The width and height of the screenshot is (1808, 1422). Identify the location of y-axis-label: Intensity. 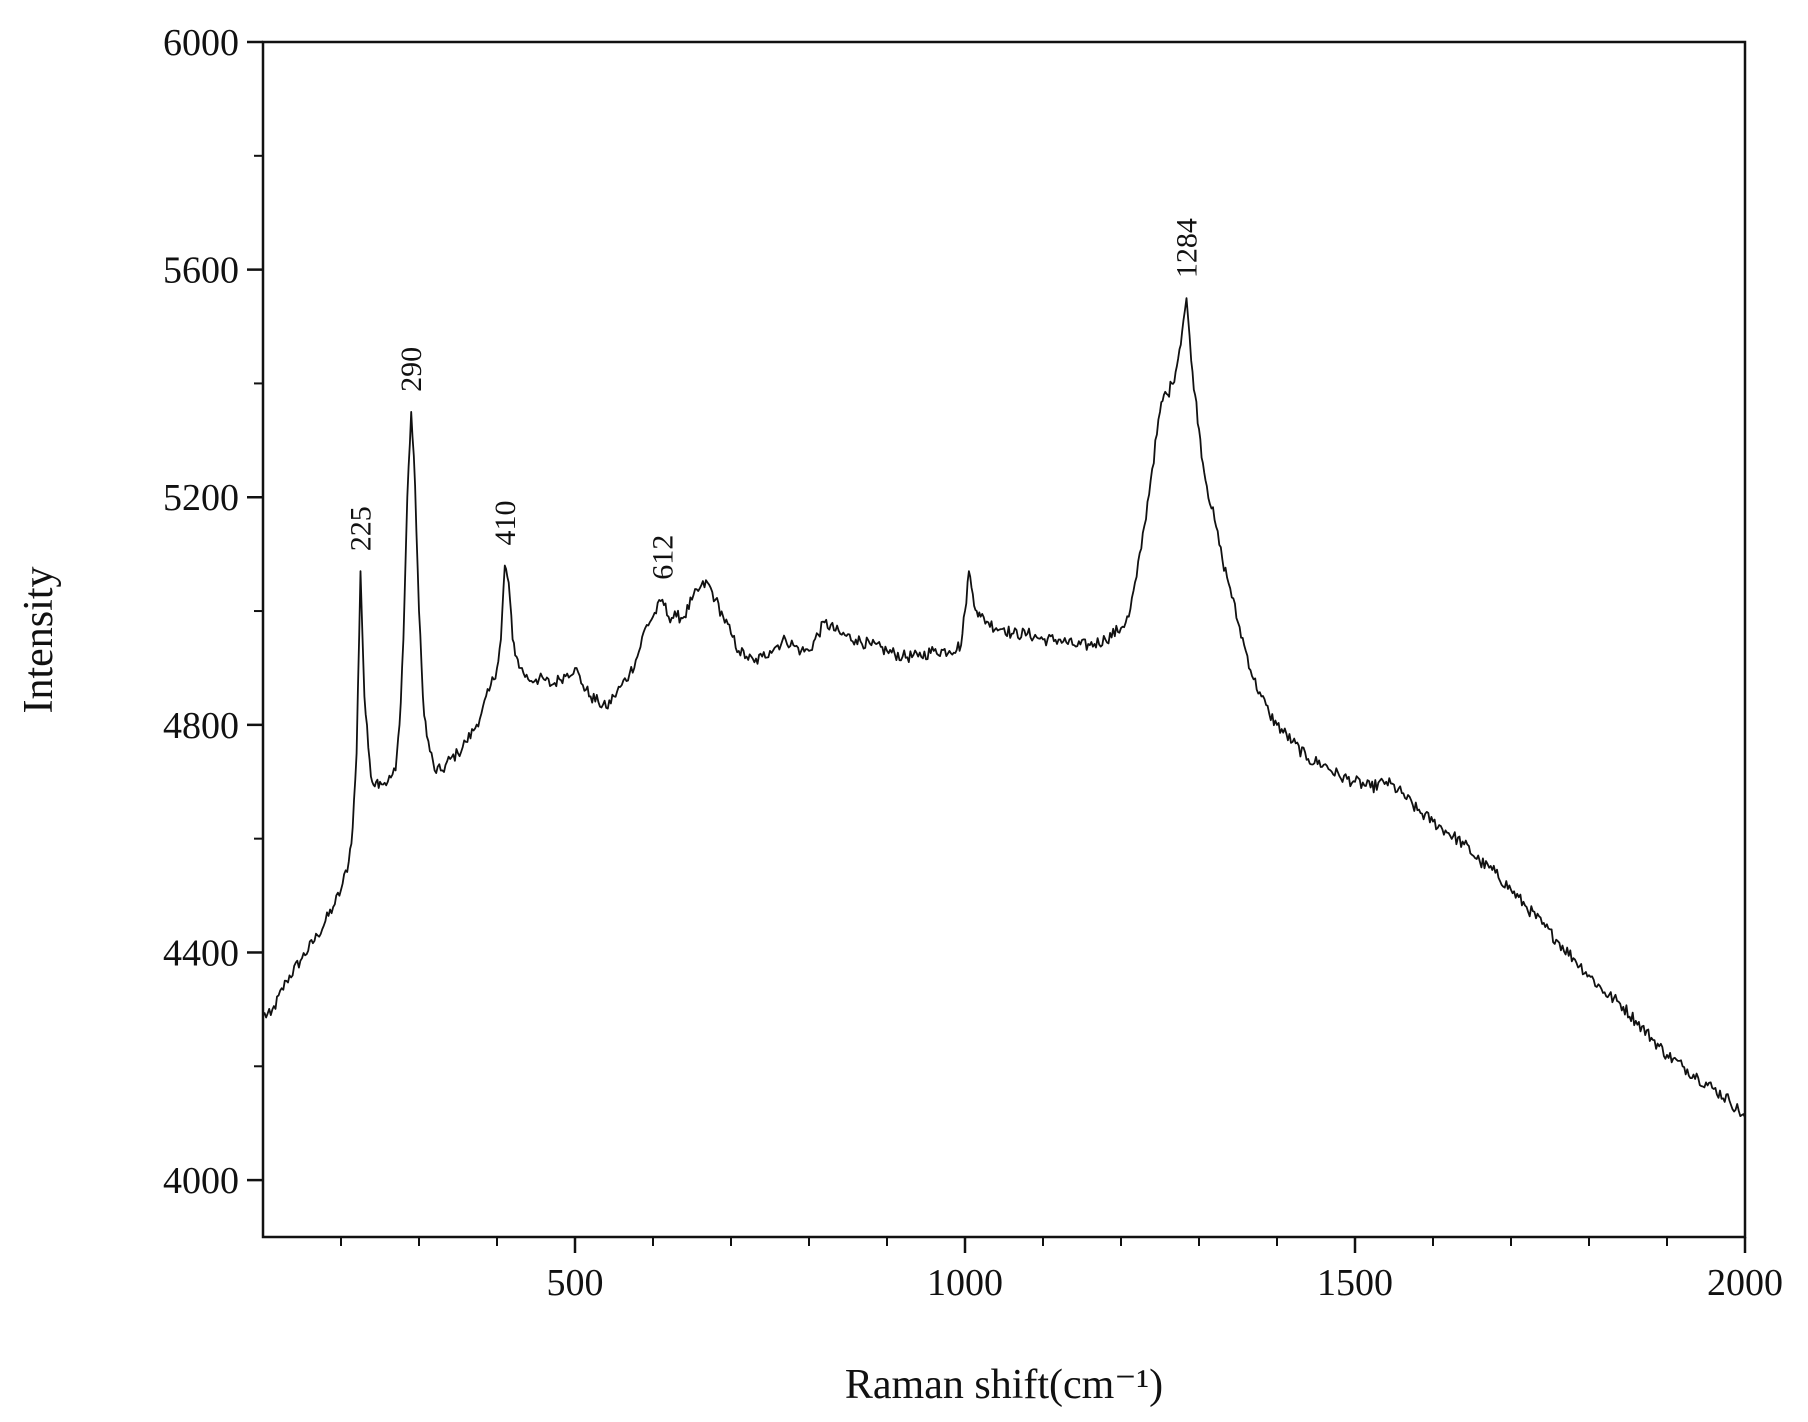
(39, 640).